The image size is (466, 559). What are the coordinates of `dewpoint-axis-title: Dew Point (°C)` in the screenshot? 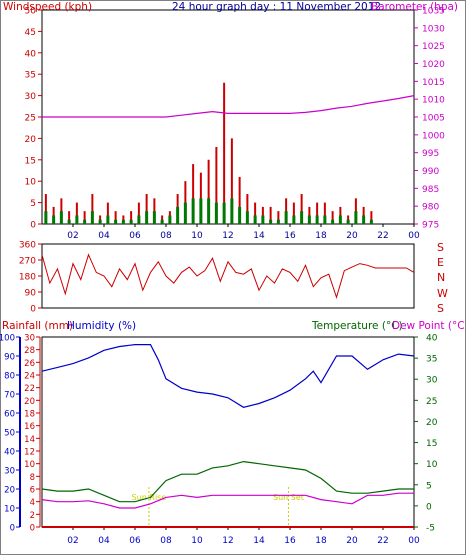 It's located at (429, 326).